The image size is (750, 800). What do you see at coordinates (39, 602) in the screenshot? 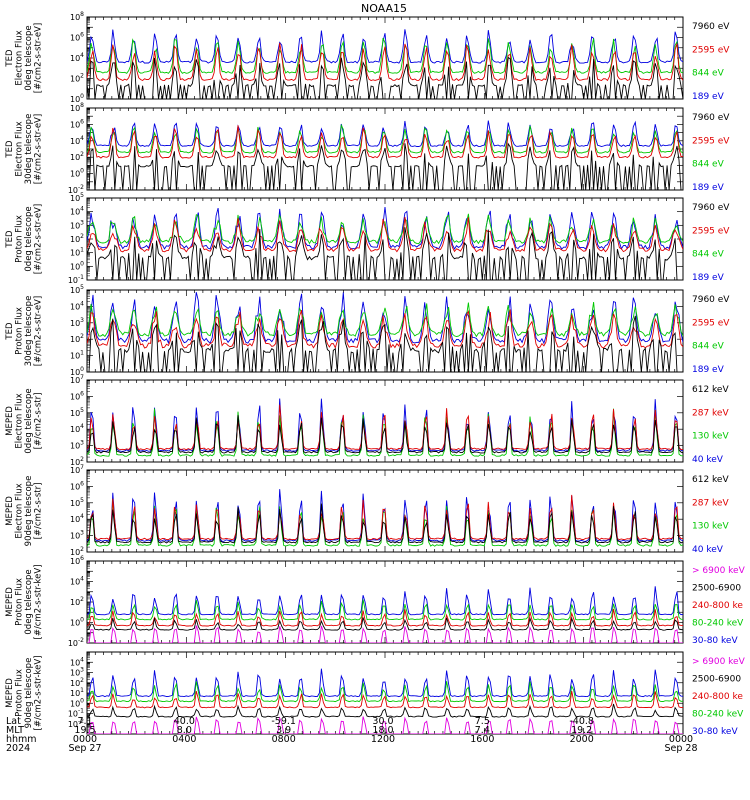
I see `y-axis-label: [#/cm2-s-str-keV]` at bounding box center [39, 602].